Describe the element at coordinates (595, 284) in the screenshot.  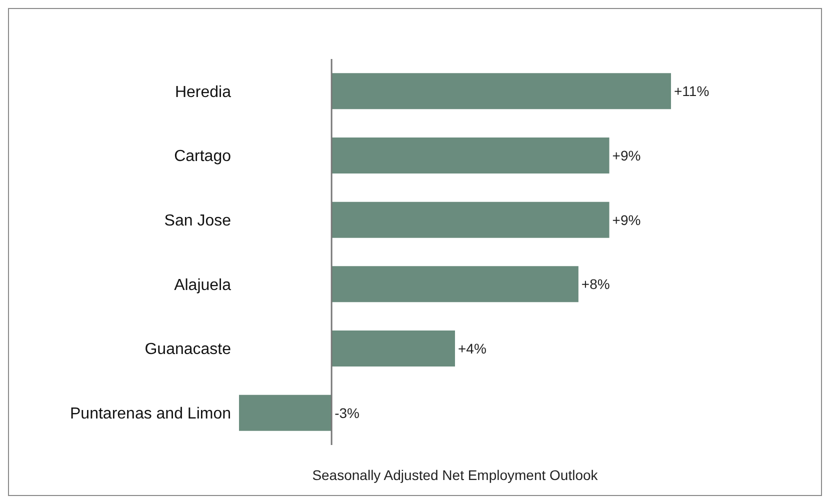
I see `data-label: +8%` at that location.